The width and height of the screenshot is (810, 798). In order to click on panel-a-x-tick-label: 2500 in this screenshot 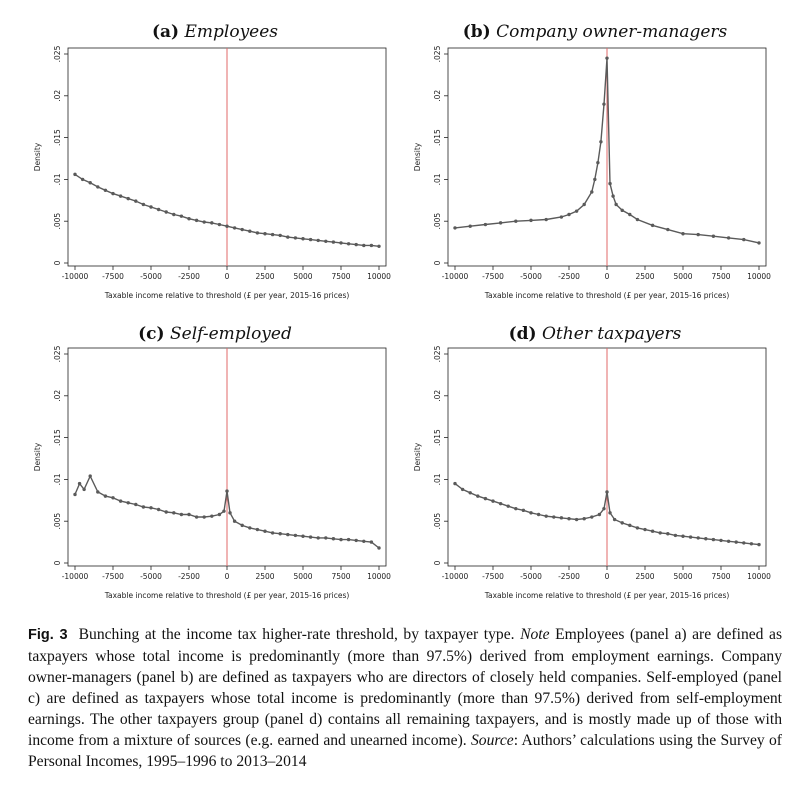, I will do `click(264, 276)`.